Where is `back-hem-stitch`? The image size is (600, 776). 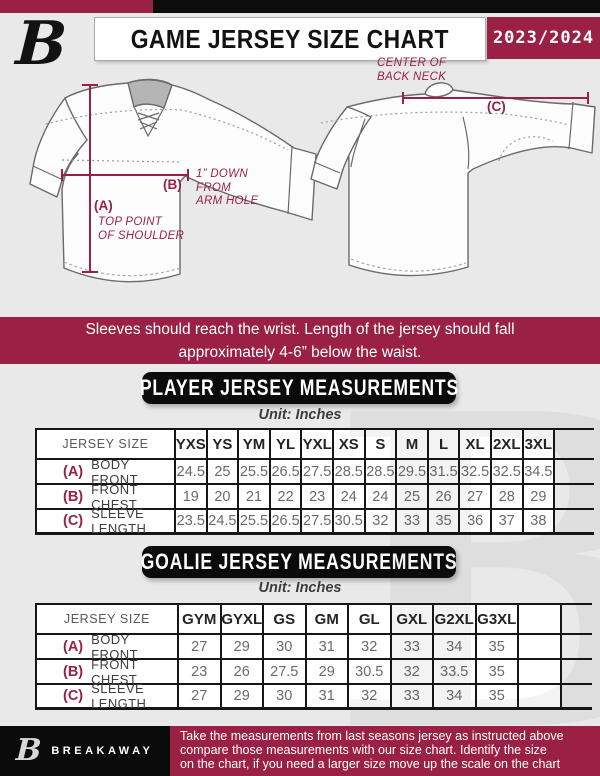
back-hem-stitch is located at coordinates (408, 265).